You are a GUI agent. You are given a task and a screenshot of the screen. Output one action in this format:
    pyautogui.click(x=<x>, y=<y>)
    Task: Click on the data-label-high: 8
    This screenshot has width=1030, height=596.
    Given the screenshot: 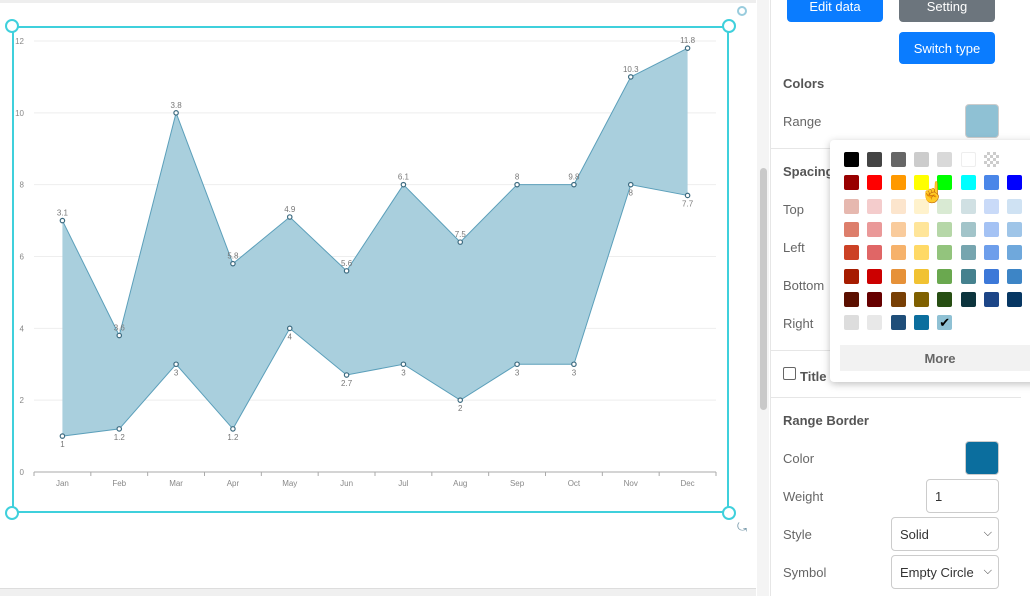 What is the action you would take?
    pyautogui.click(x=517, y=177)
    